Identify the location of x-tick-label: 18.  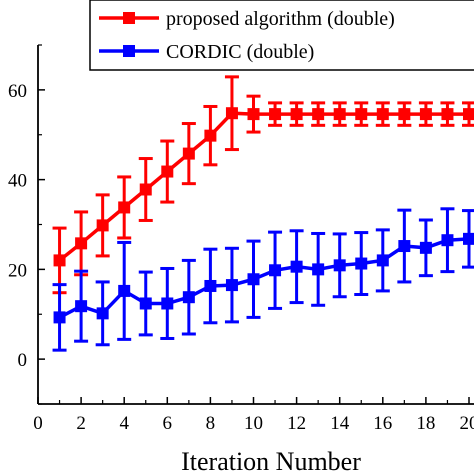
(425, 423).